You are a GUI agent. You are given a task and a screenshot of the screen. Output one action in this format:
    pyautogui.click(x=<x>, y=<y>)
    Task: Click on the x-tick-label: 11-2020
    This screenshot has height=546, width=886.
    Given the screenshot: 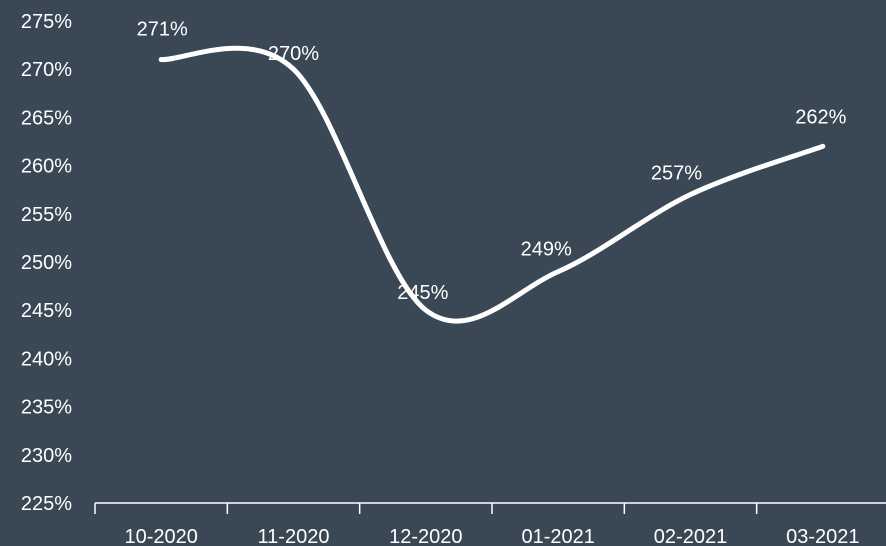 What is the action you would take?
    pyautogui.click(x=294, y=536)
    